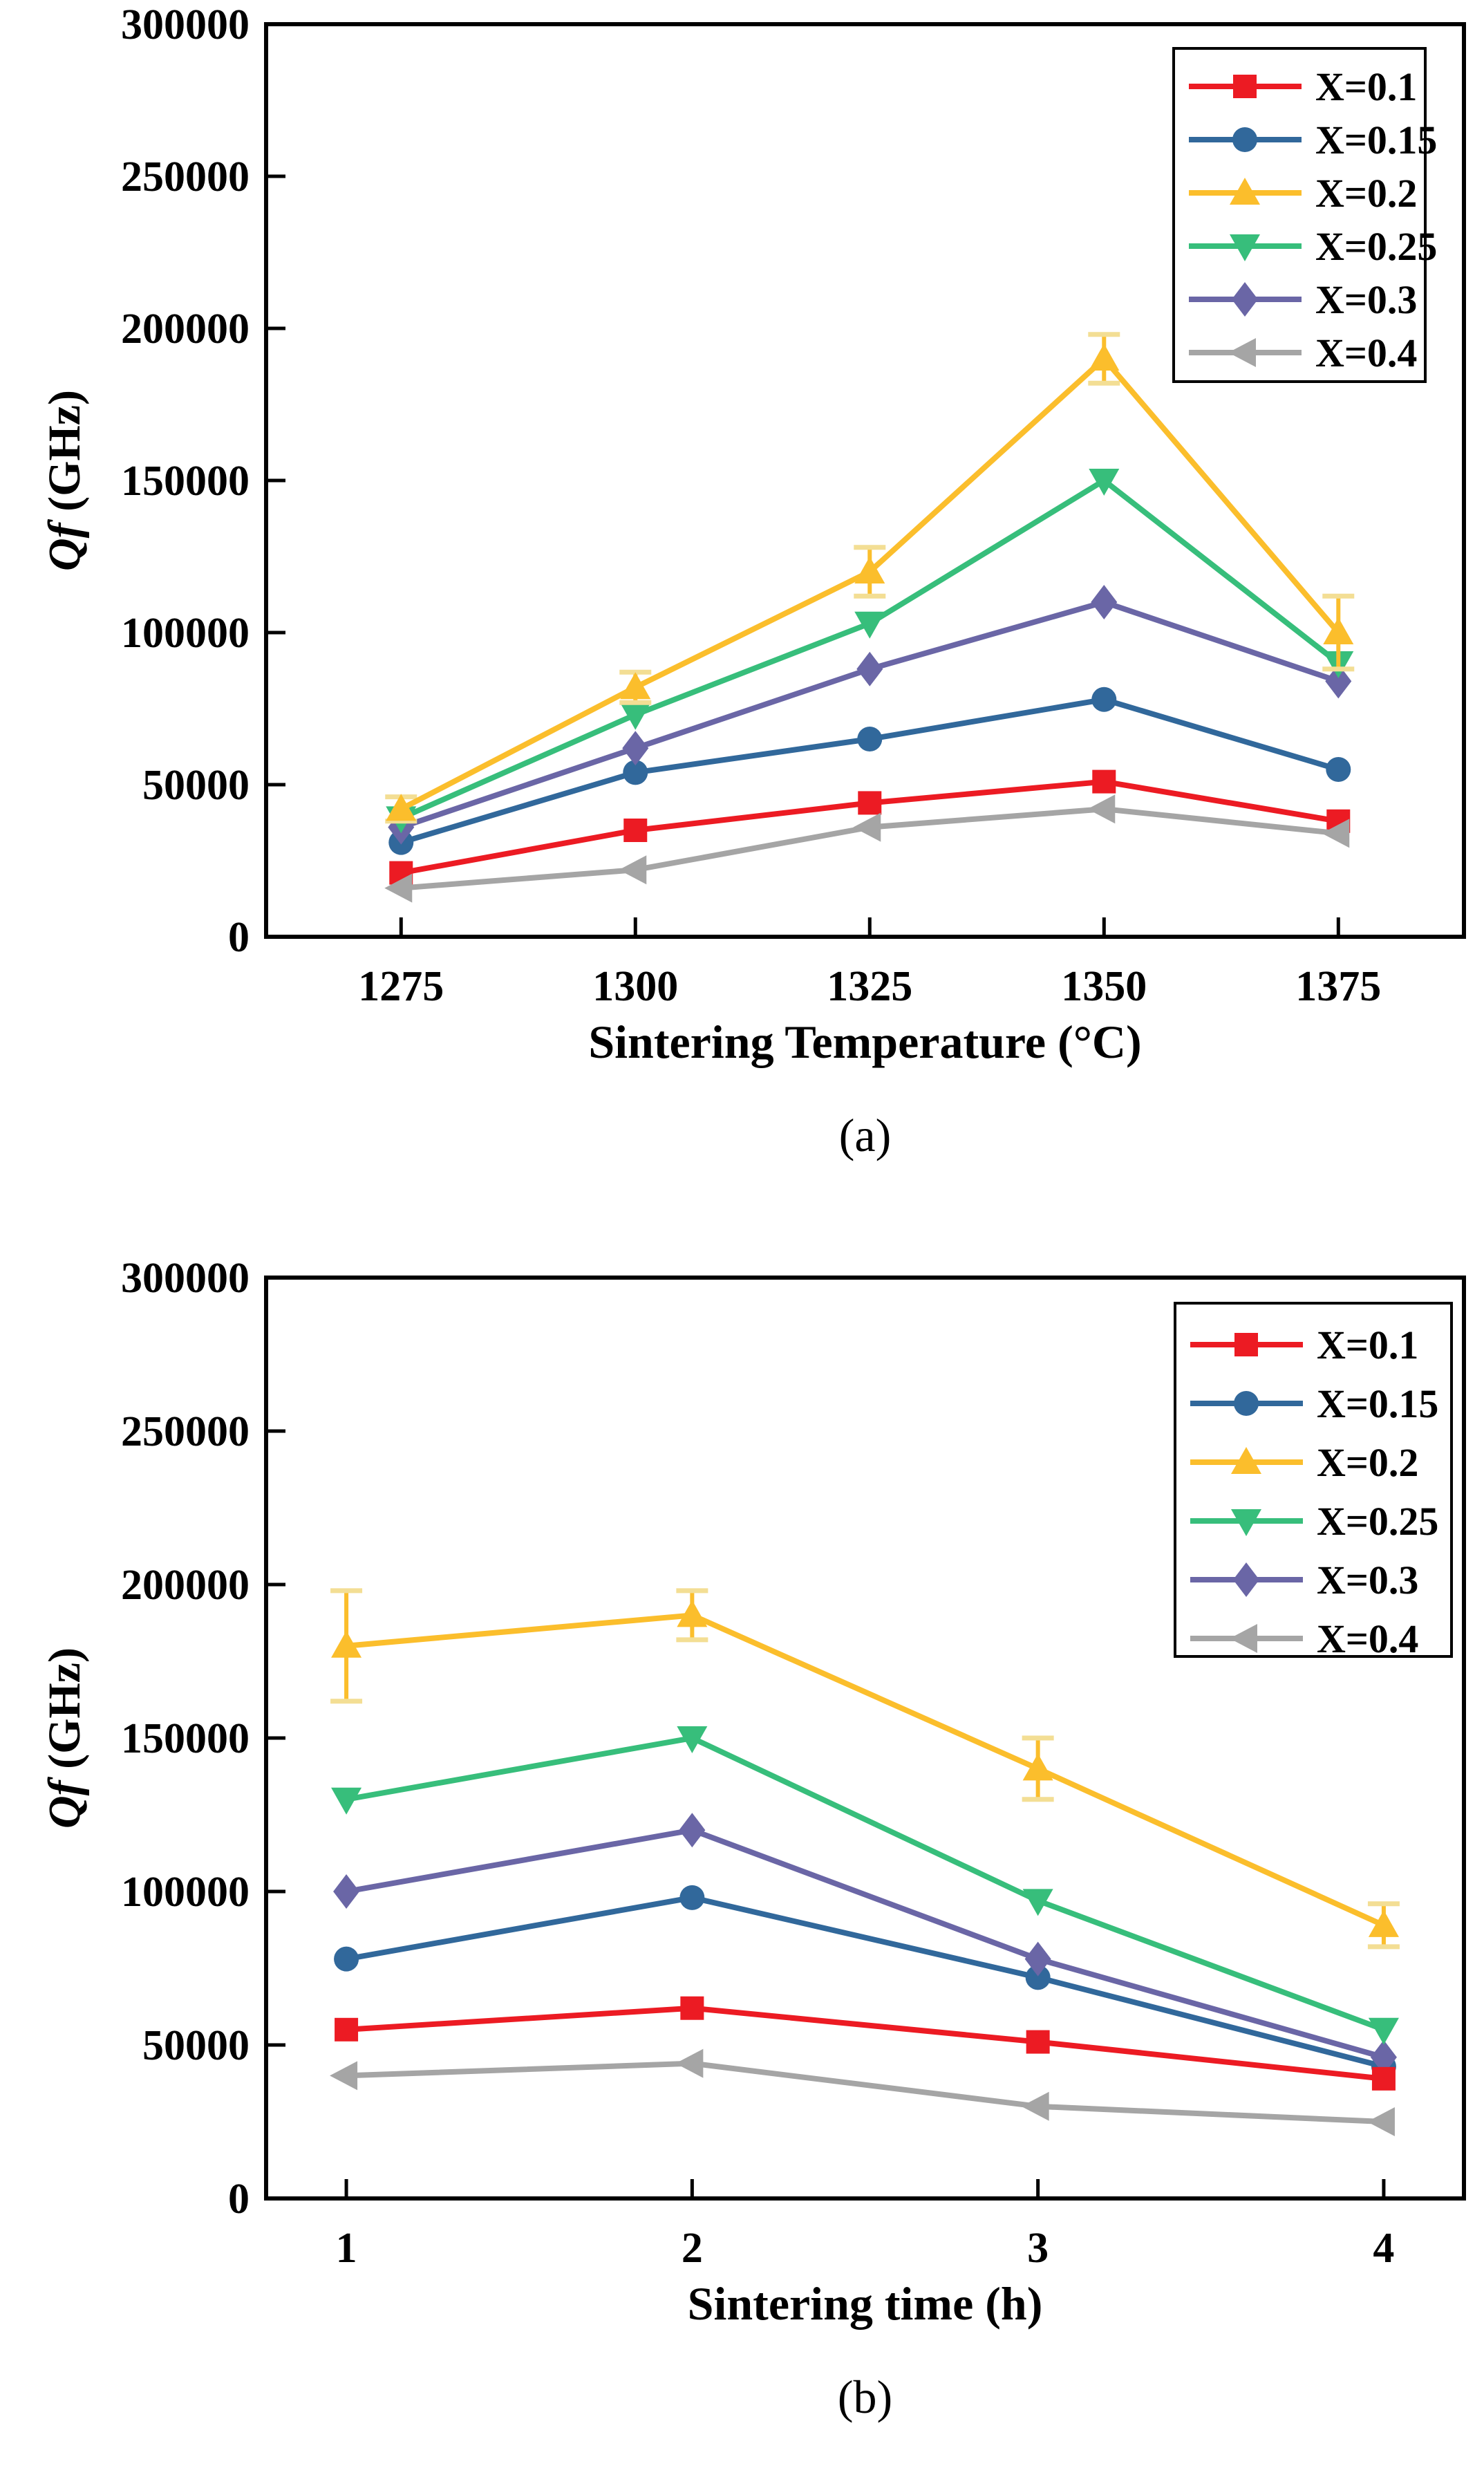 The height and width of the screenshot is (2466, 1484). Describe the element at coordinates (865, 2043) in the screenshot. I see `series-line-X=0.1` at that location.